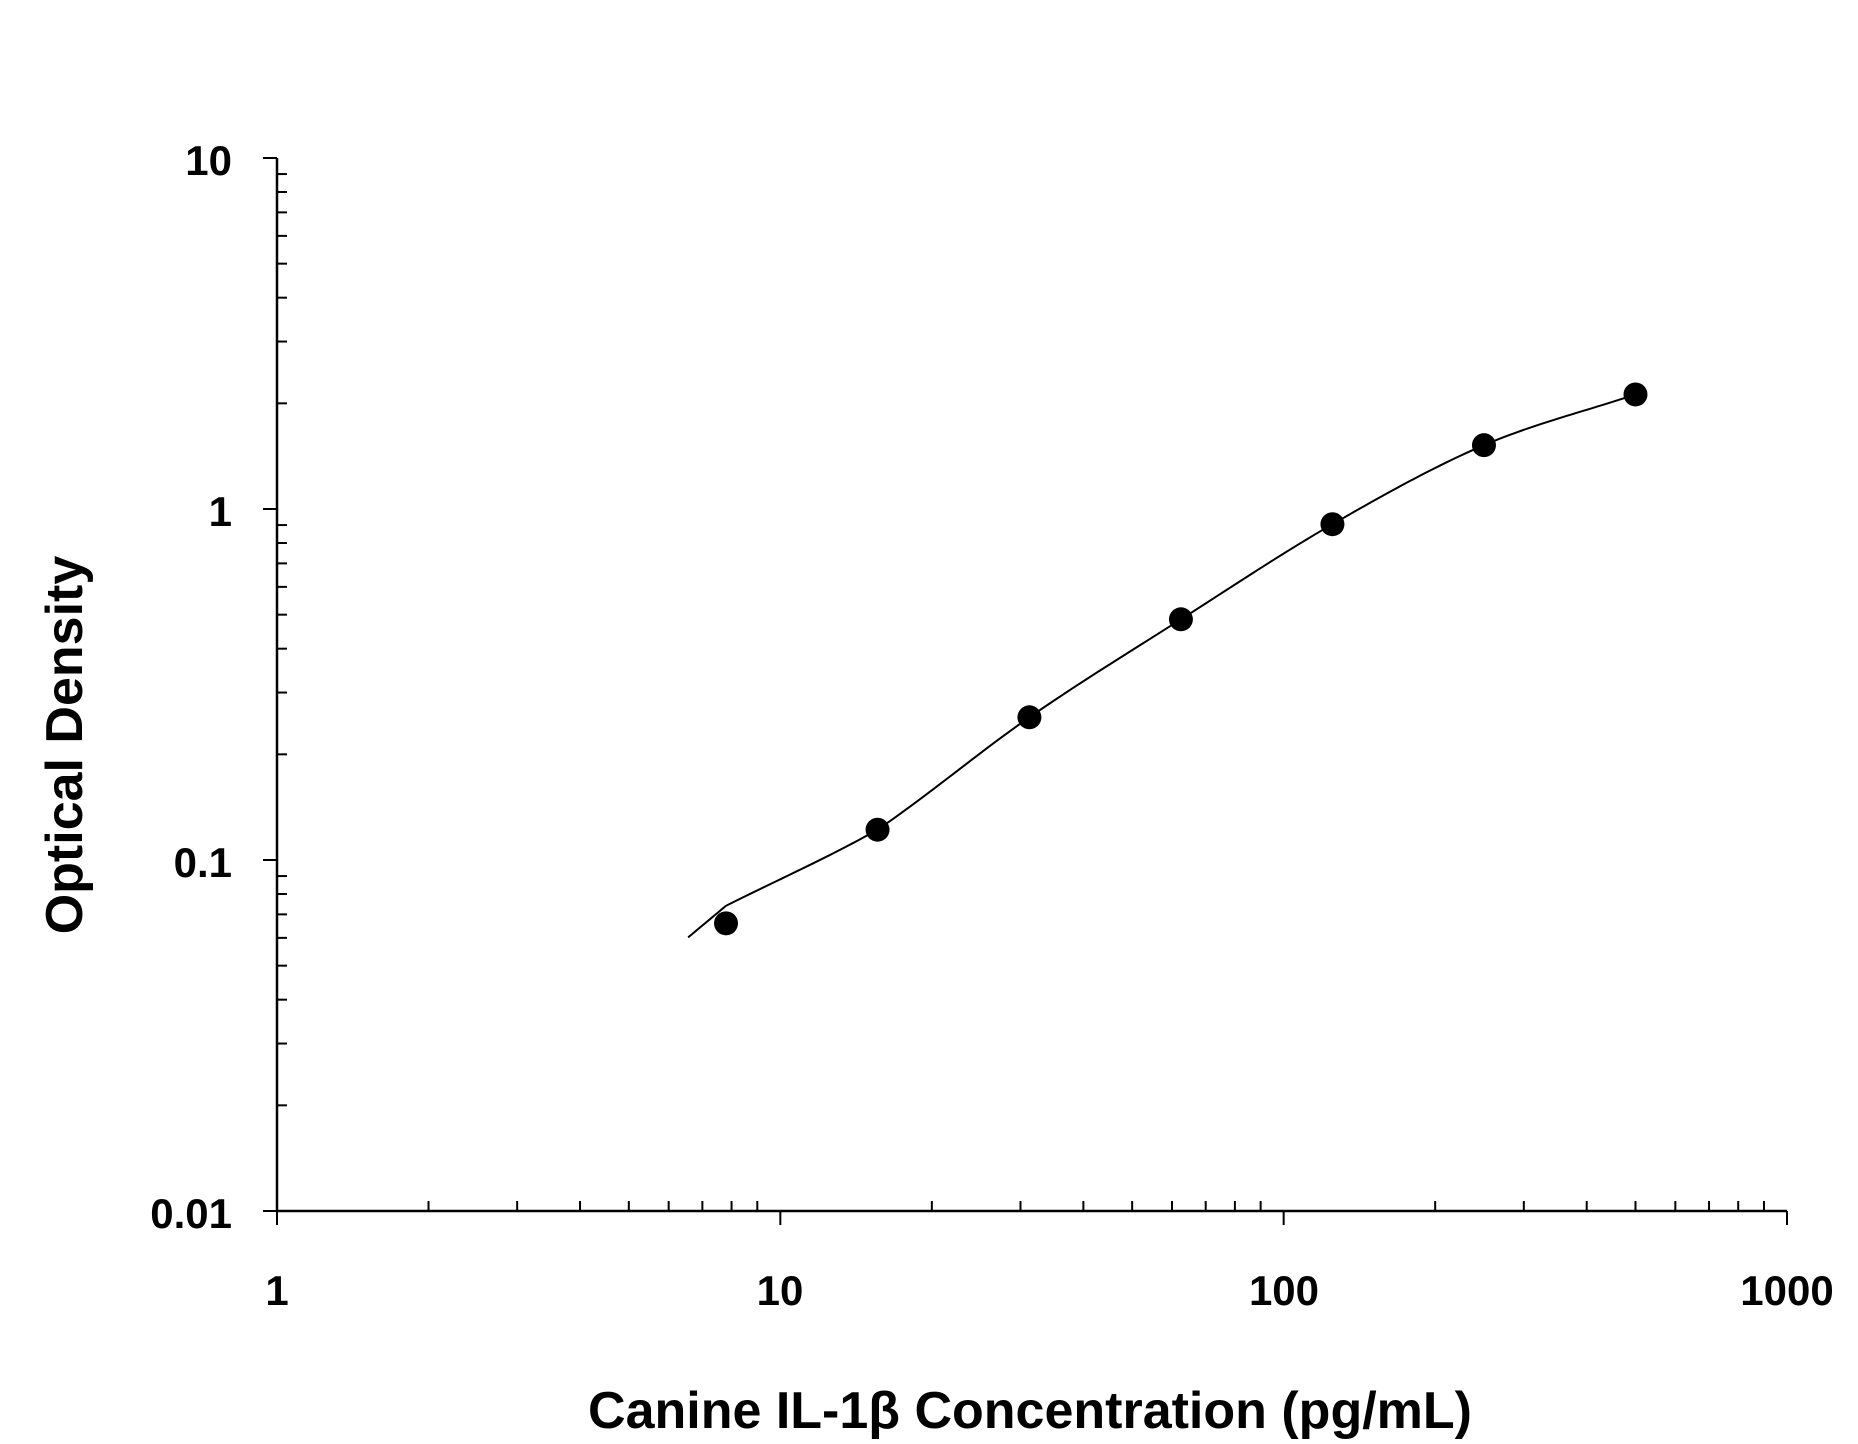 Image resolution: width=1858 pixels, height=1444 pixels. Describe the element at coordinates (191, 687) in the screenshot. I see `y-tick-labels: 0.01 0.1 1 10` at that location.